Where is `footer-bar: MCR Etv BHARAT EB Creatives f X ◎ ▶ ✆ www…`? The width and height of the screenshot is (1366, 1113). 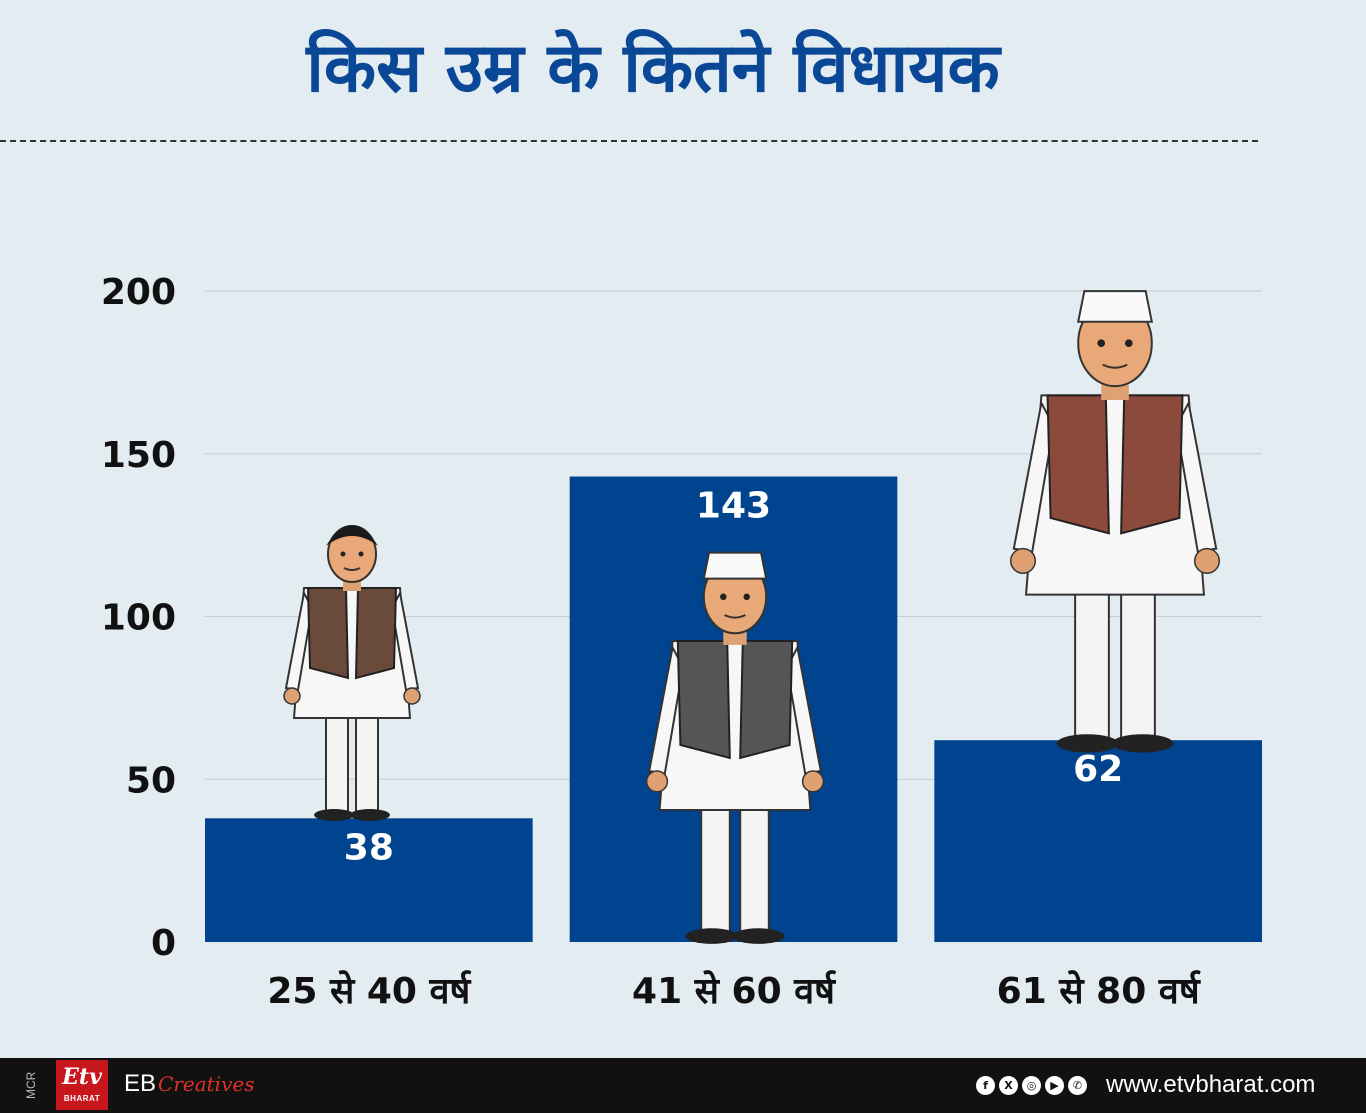 footer-bar: MCR Etv BHARAT EB Creatives f X ◎ ▶ ✆ www… is located at coordinates (683, 1085).